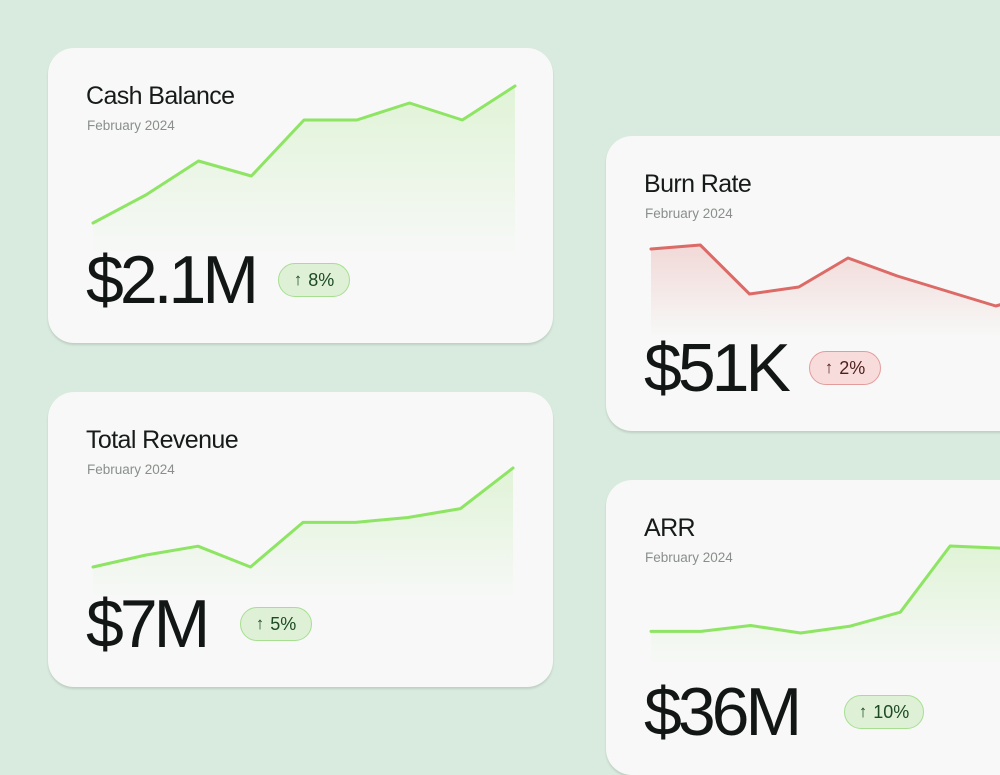 The width and height of the screenshot is (1000, 775). Describe the element at coordinates (148, 624) in the screenshot. I see `card-value: $7M` at that location.